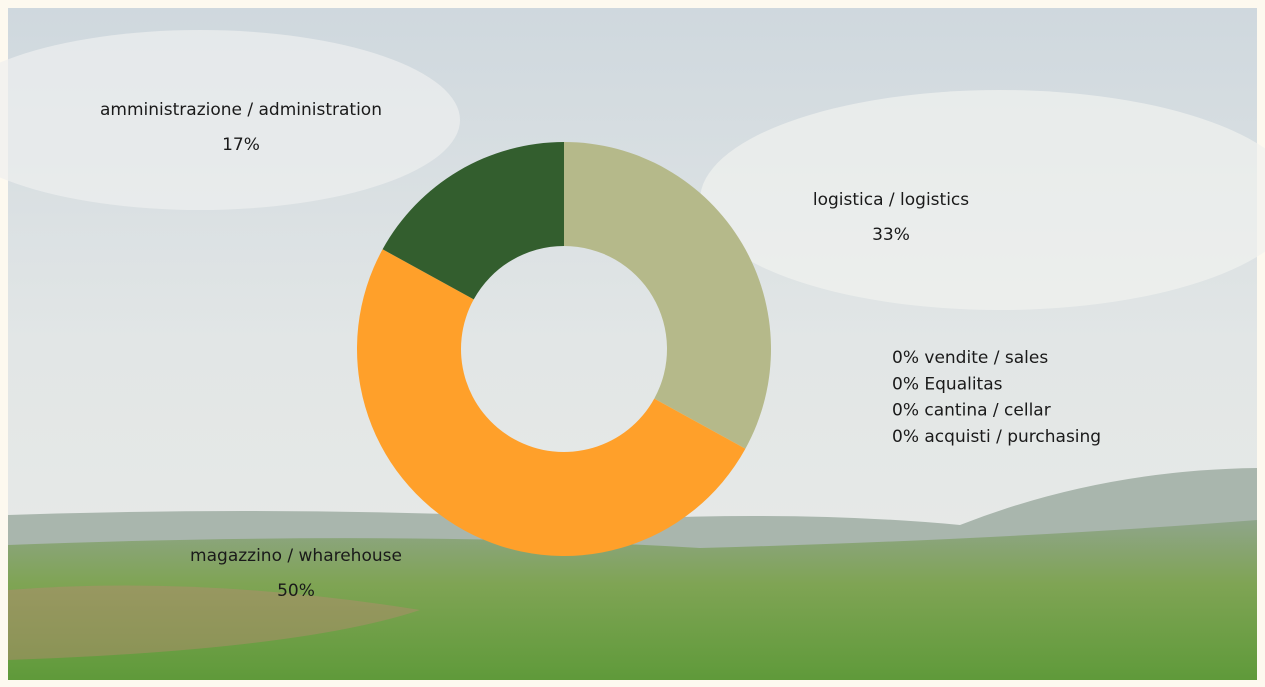 The image size is (1265, 687). What do you see at coordinates (963, 384) in the screenshot?
I see `category-label: Equalitas` at bounding box center [963, 384].